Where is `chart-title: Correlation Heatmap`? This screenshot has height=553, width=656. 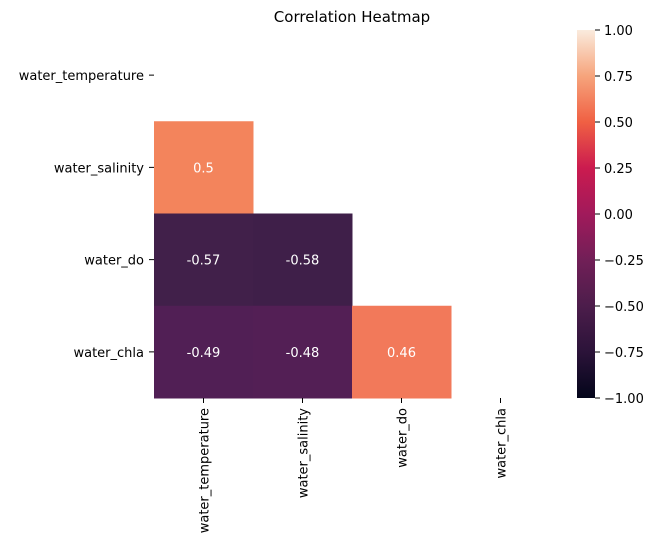
chart-title: Correlation Heatmap is located at coordinates (352, 17).